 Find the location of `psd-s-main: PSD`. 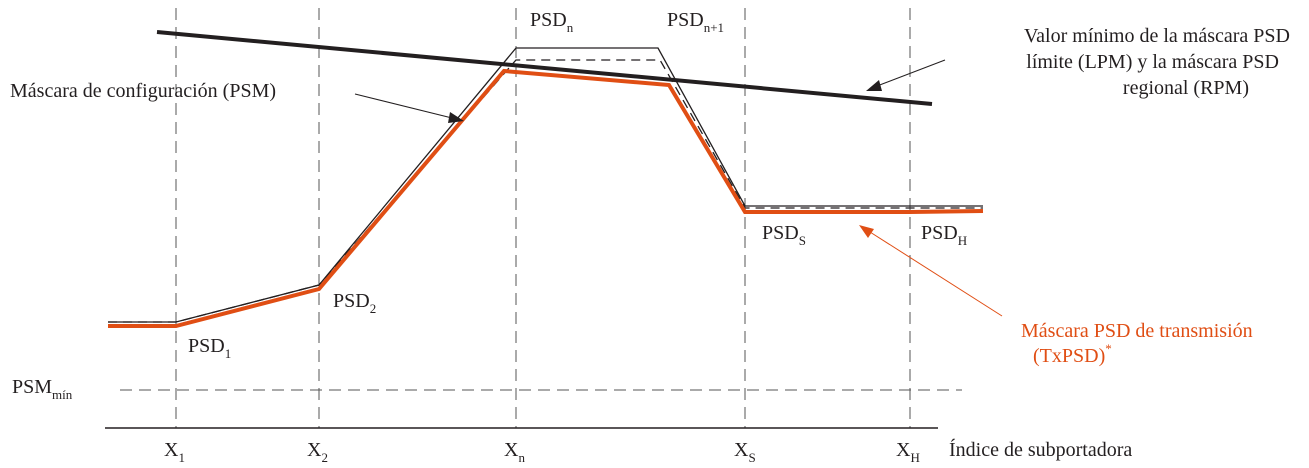

psd-s-main: PSD is located at coordinates (780, 233).